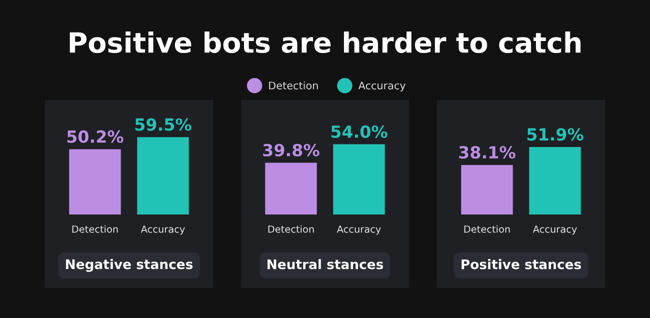  What do you see at coordinates (487, 152) in the screenshot?
I see `data-label: 38.1%` at bounding box center [487, 152].